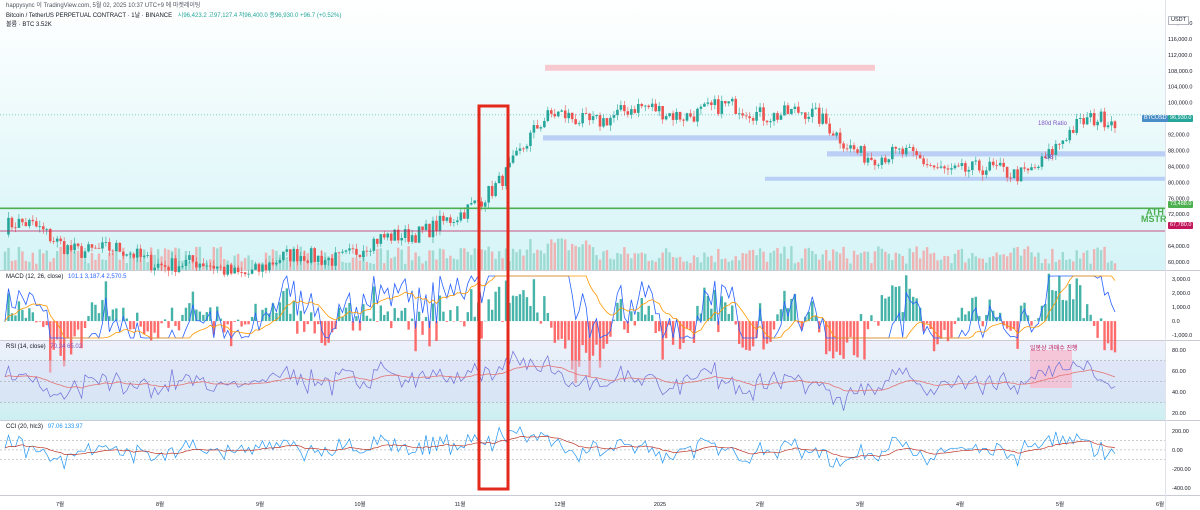  What do you see at coordinates (26, 347) in the screenshot?
I see `rsi-label: RSI (14, close)` at bounding box center [26, 347].